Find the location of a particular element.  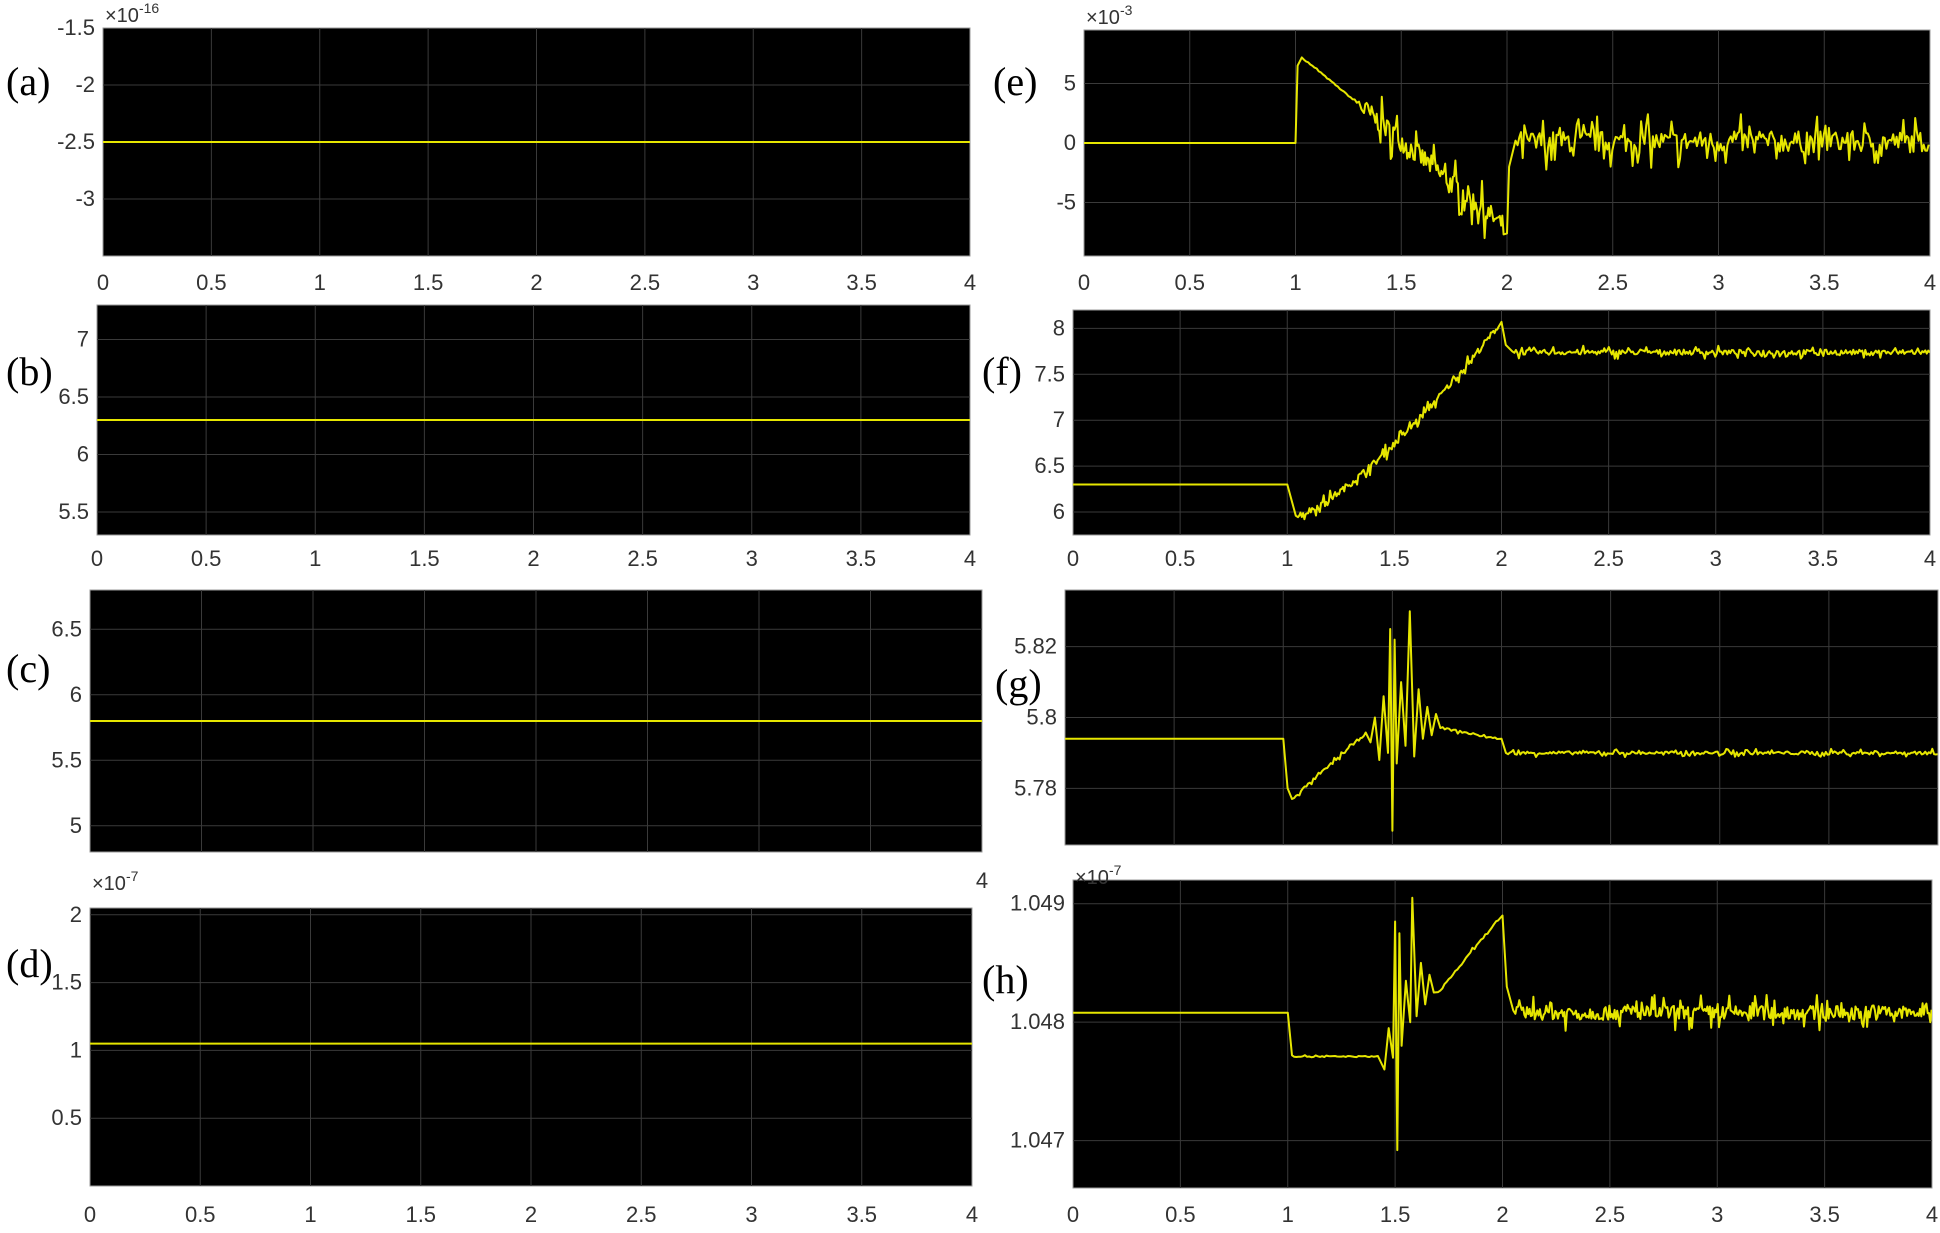

y-tick-label: 1 is located at coordinates (76, 1049).